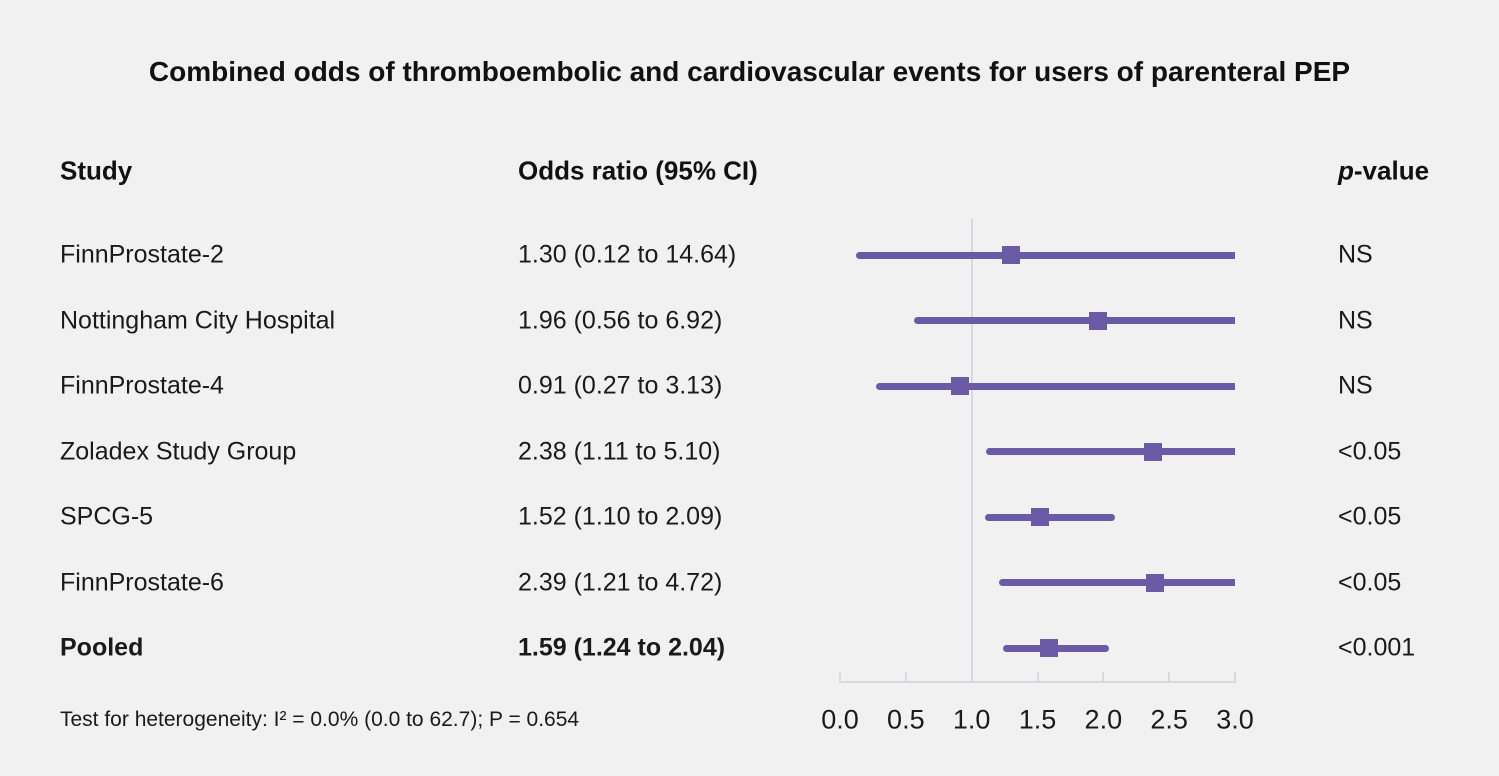 The height and width of the screenshot is (776, 1499). I want to click on x-axis-tick-label: 1.0, so click(971, 719).